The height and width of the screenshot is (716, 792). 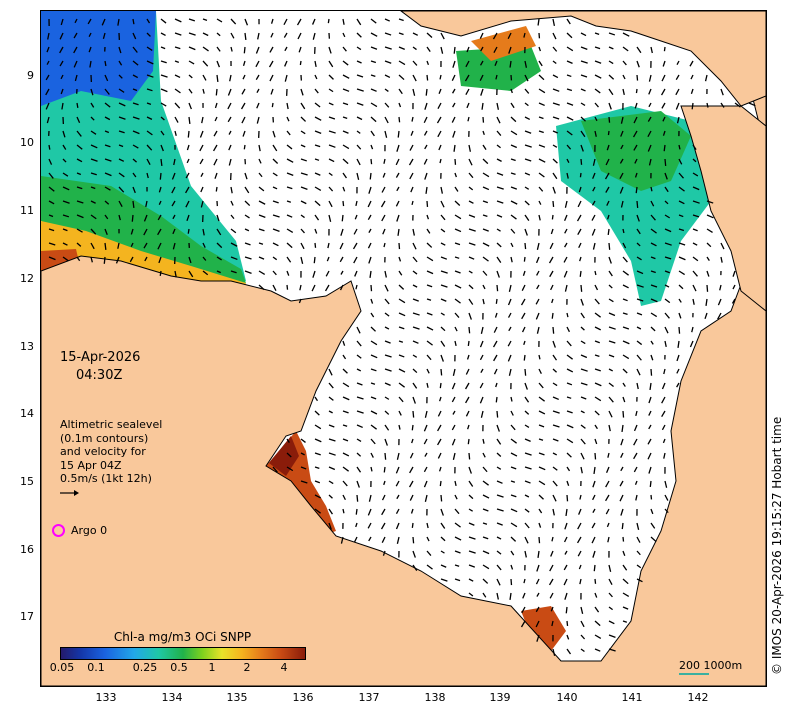 I want to click on info-line-3: and velocity for, so click(x=103, y=451).